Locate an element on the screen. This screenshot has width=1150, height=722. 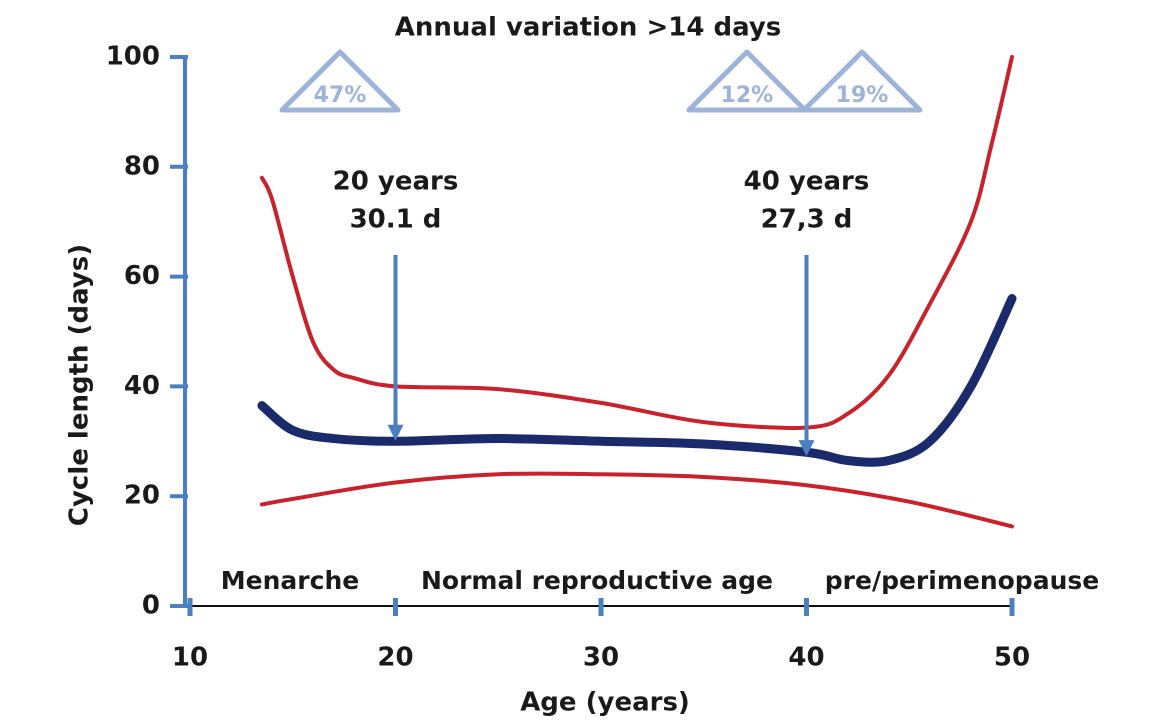
x-tick-label: 20 is located at coordinates (395, 658).